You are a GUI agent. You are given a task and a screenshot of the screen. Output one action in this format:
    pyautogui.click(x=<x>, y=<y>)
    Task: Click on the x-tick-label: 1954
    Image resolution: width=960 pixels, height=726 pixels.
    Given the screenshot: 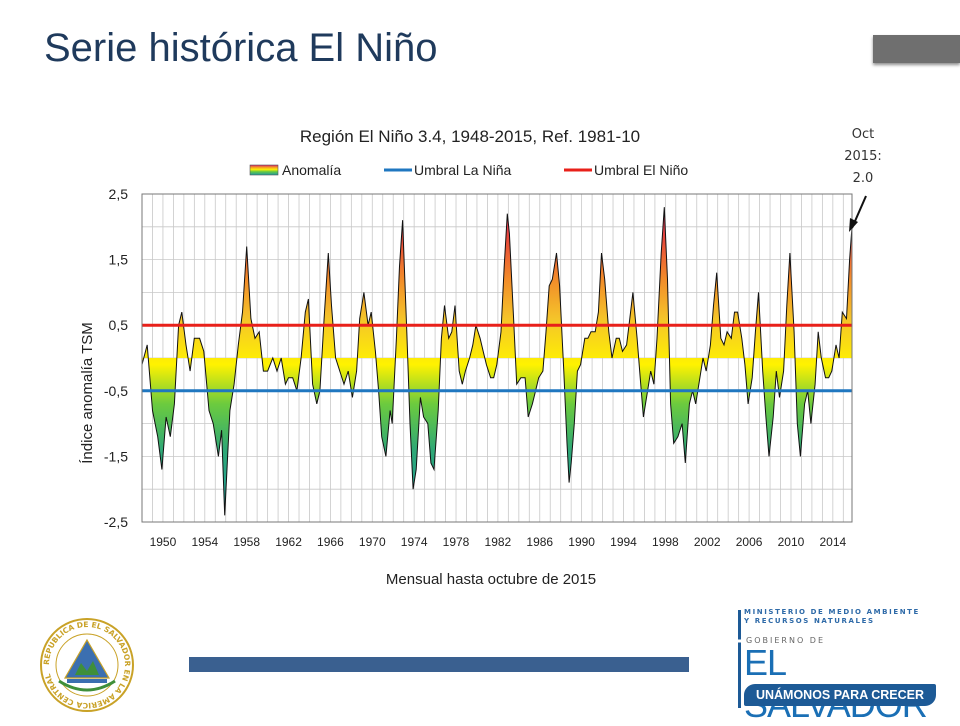 What is the action you would take?
    pyautogui.click(x=204, y=542)
    